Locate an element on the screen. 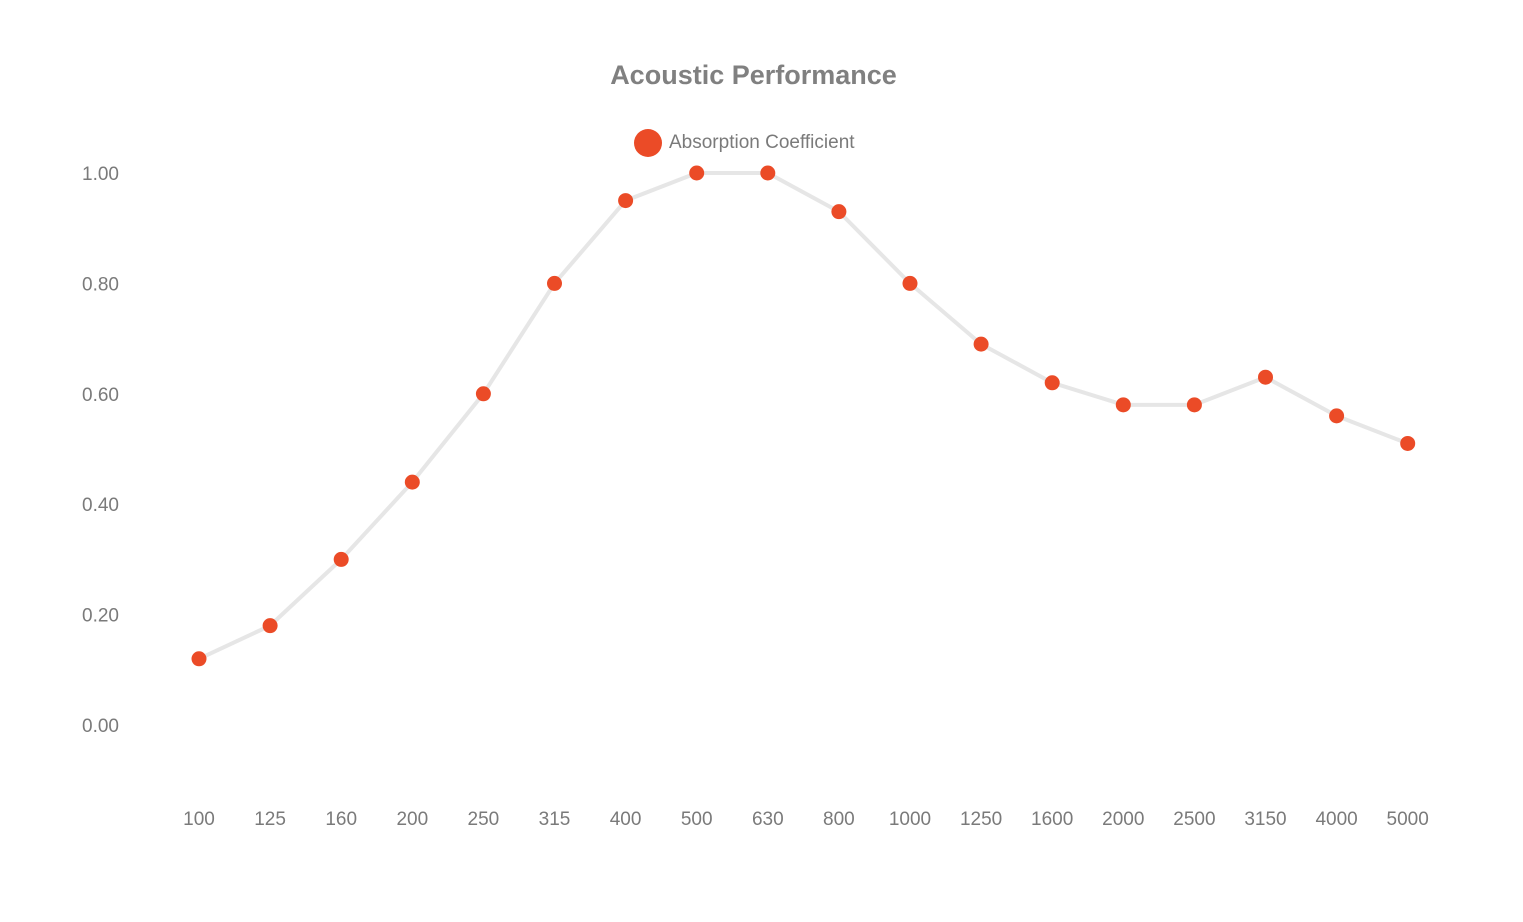  legend: Absorption Coefficient is located at coordinates (744, 143).